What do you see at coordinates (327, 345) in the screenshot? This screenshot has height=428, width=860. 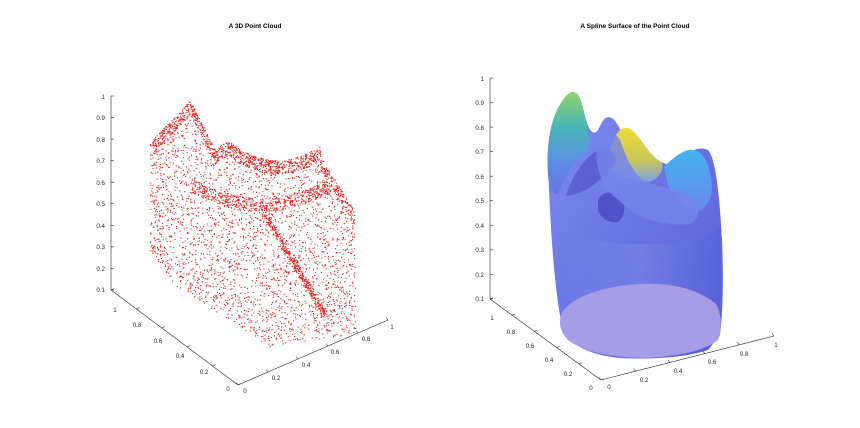 I see `tick-mark` at bounding box center [327, 345].